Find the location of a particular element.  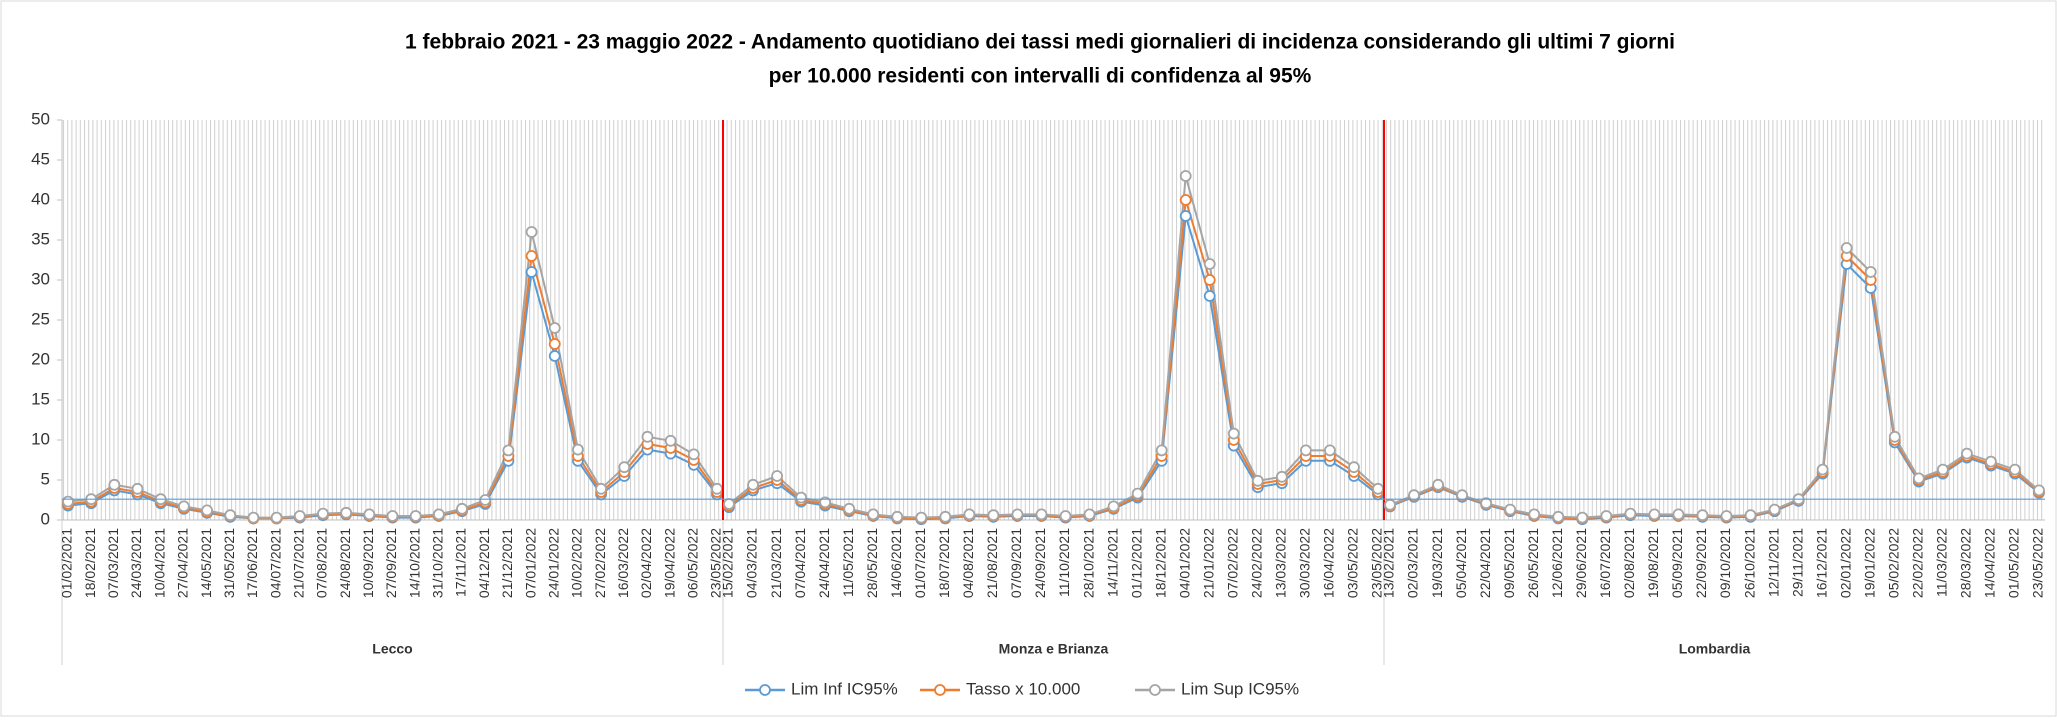

legend-label: Lim Inf IC95% is located at coordinates (844, 688).